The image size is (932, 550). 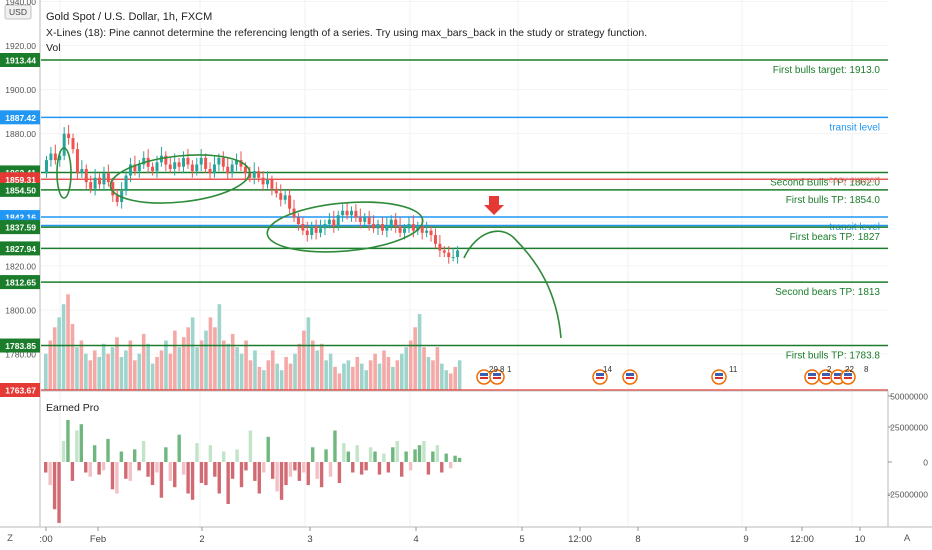 I want to click on level-tag: 1859.31, so click(x=20, y=180).